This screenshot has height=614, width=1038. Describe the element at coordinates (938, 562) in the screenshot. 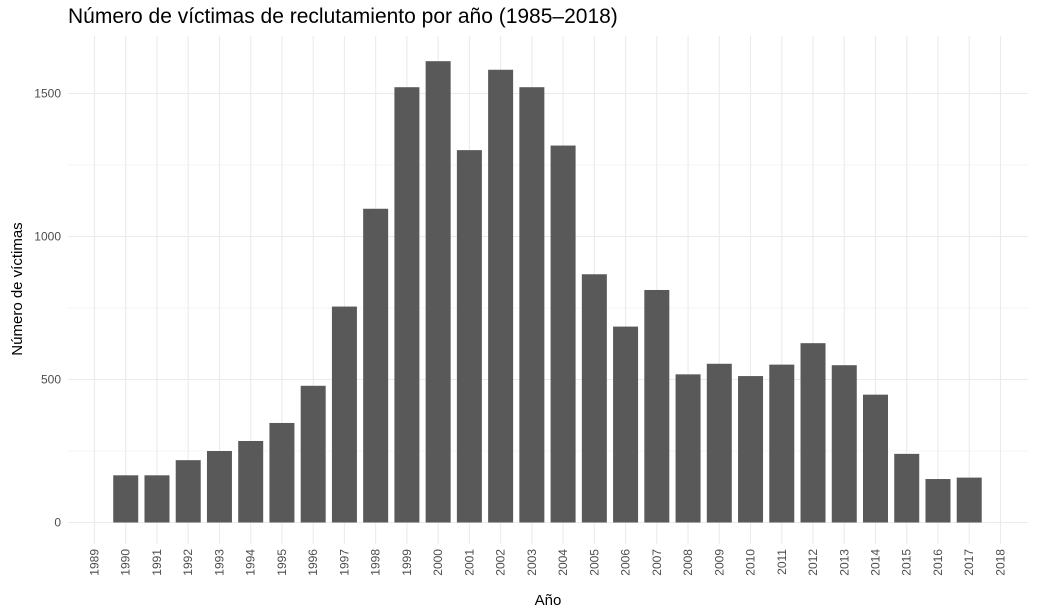

I see `x-tick-label: 2016` at that location.